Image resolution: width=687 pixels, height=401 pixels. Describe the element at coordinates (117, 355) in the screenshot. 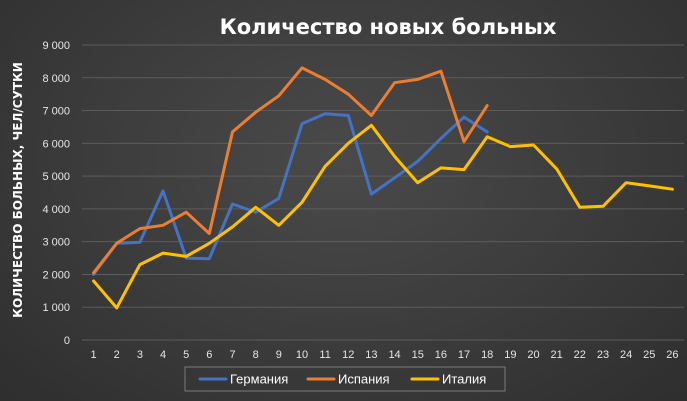

I see `x-tick-label: 2` at that location.